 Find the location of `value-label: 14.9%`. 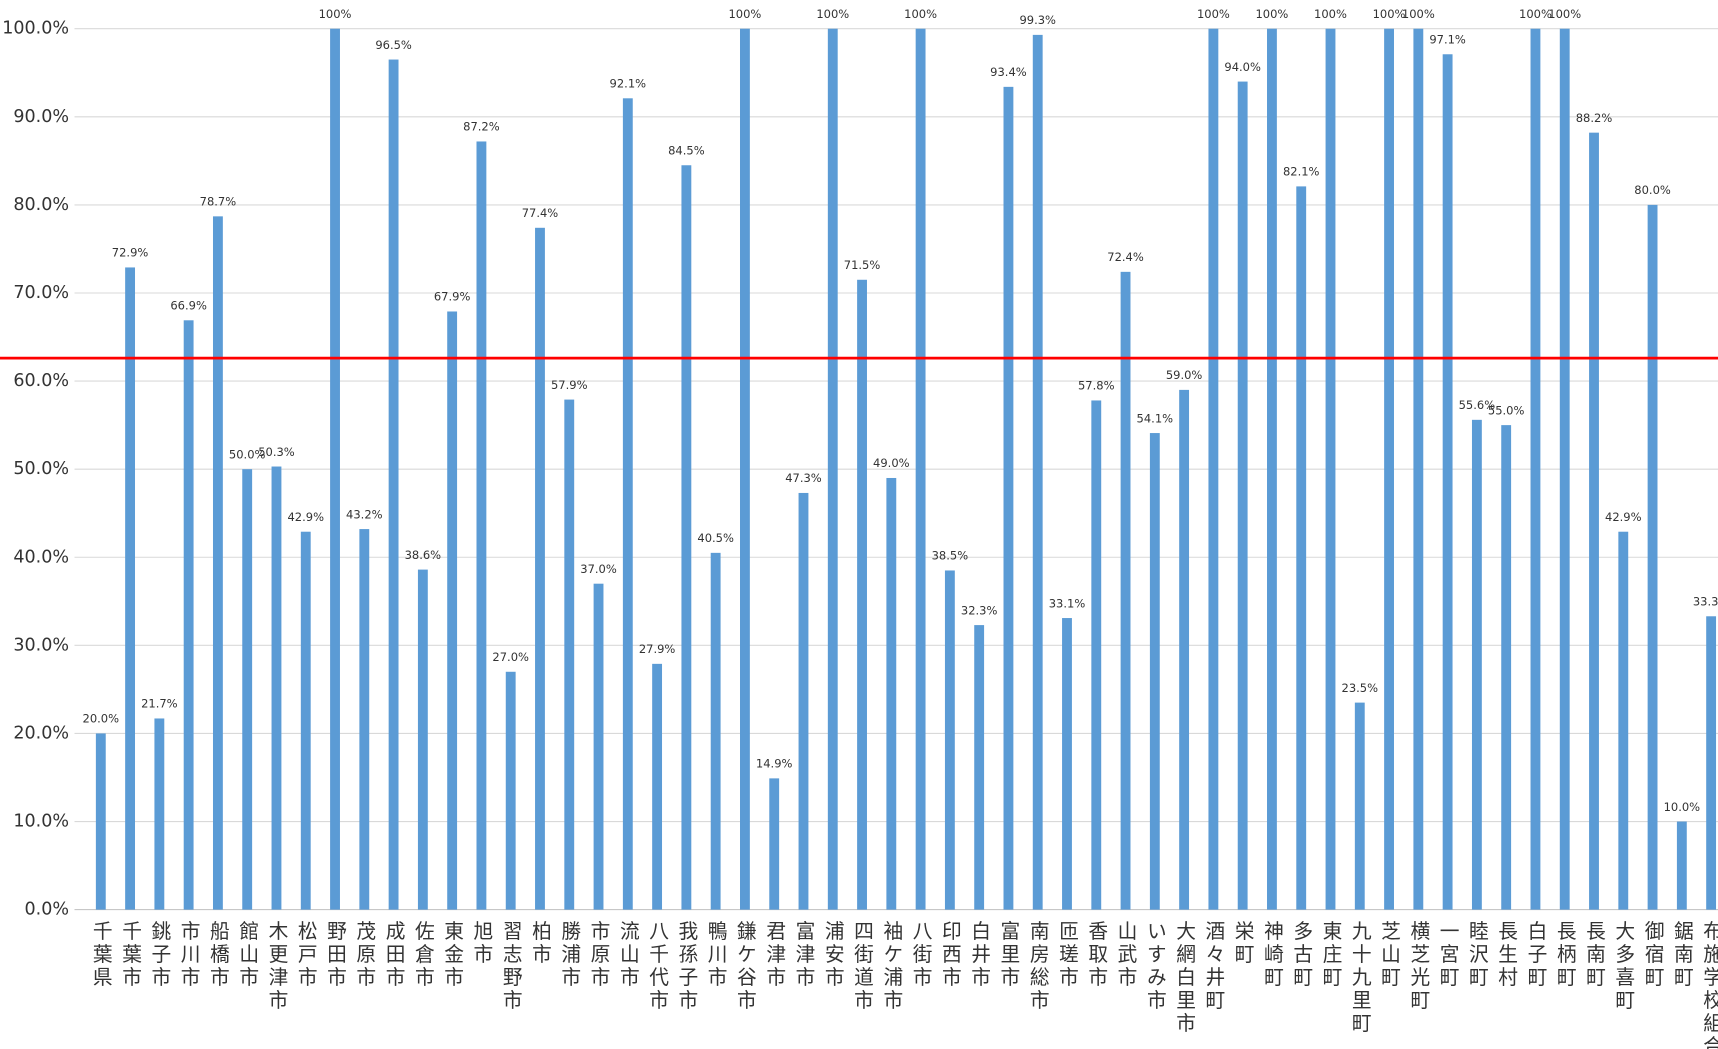

value-label: 14.9% is located at coordinates (774, 764).